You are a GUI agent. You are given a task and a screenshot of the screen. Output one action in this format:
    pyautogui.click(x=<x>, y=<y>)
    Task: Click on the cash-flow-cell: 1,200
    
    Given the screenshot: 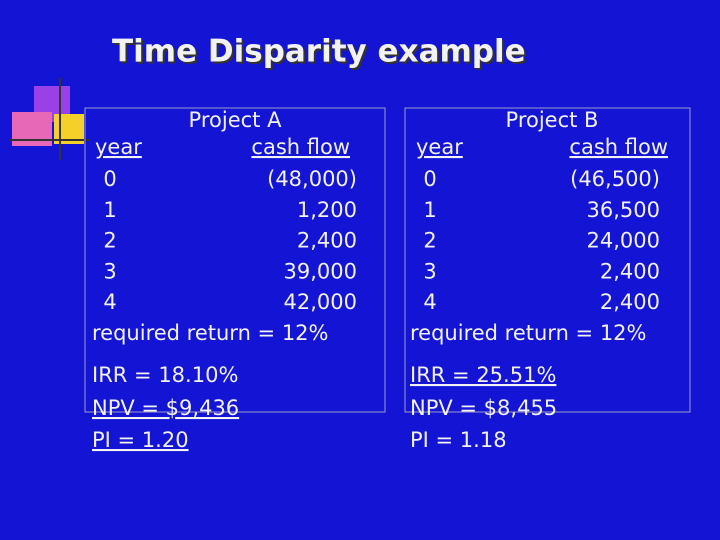 What is the action you would take?
    pyautogui.click(x=327, y=210)
    